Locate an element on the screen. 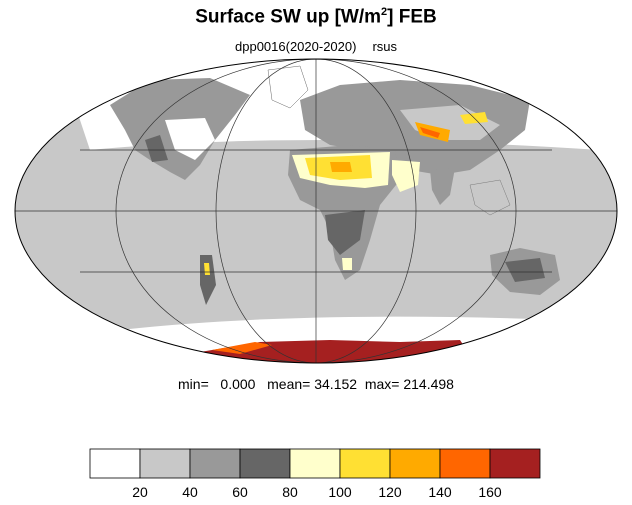 The width and height of the screenshot is (632, 505). kalahari is located at coordinates (347, 264).